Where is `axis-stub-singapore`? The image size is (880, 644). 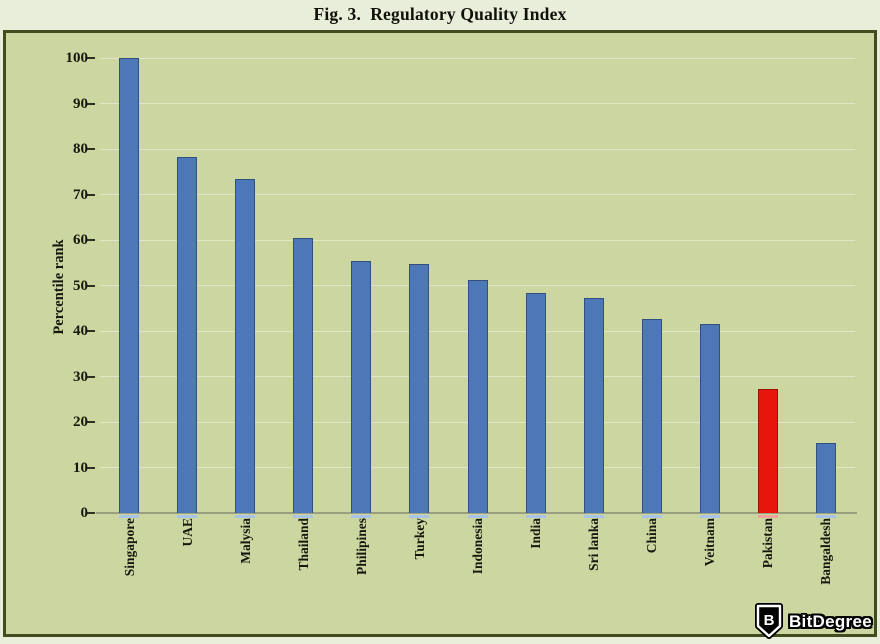
axis-stub-singapore is located at coordinates (129, 516).